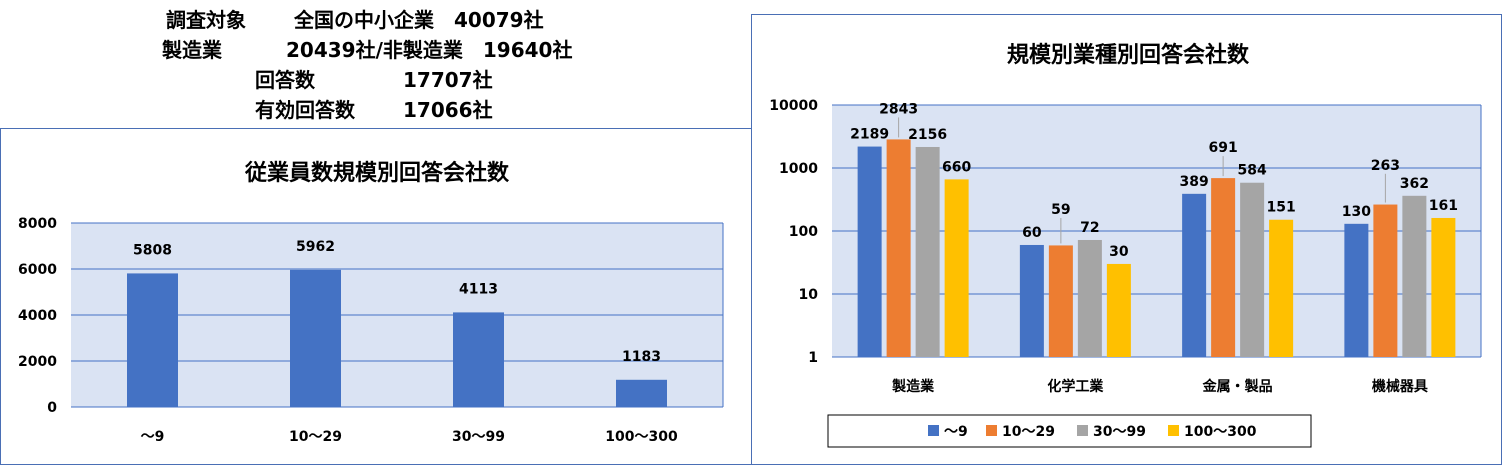 The image size is (1502, 466). What do you see at coordinates (315, 247) in the screenshot?
I see `data-label: 5962` at bounding box center [315, 247].